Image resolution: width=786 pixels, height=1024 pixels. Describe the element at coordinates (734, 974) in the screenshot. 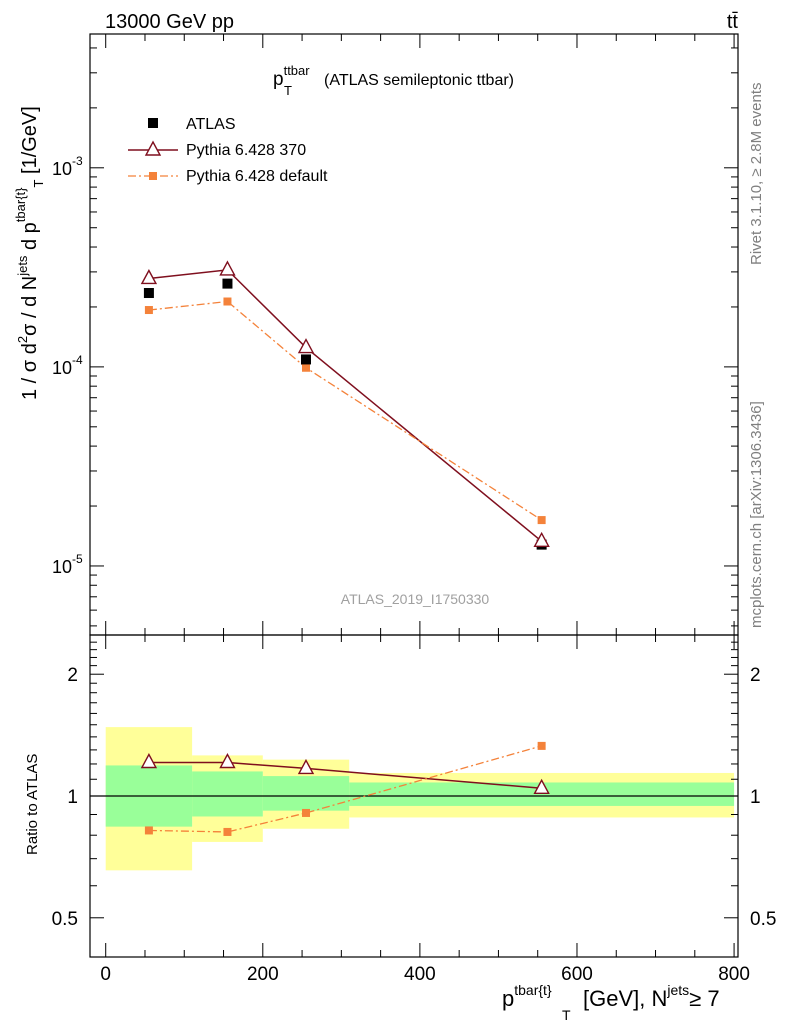

I see `ratio-xtick-label: 800` at that location.